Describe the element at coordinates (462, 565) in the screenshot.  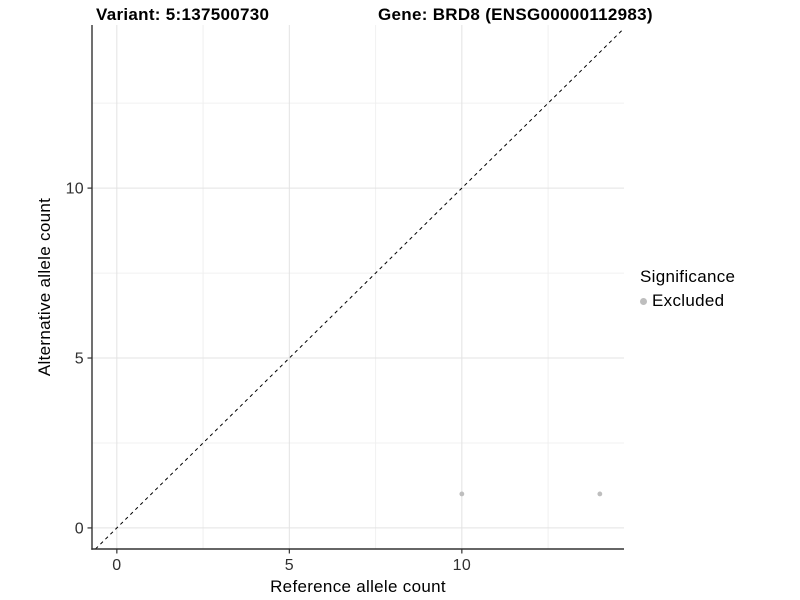
I see `x-tick-label: 10` at that location.